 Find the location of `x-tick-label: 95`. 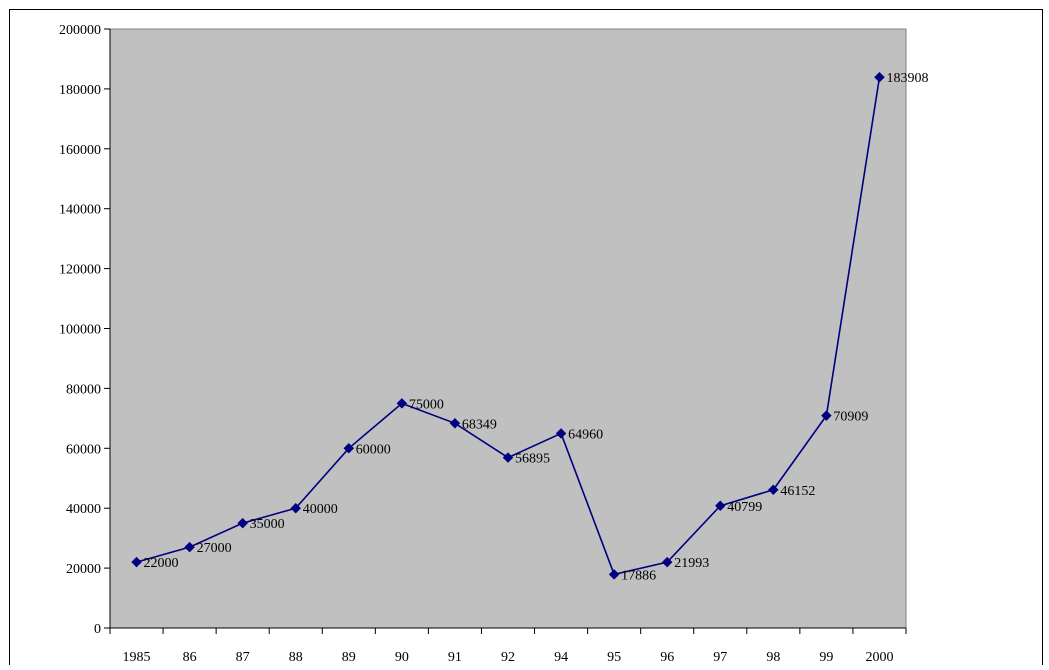

x-tick-label: 95 is located at coordinates (614, 657).